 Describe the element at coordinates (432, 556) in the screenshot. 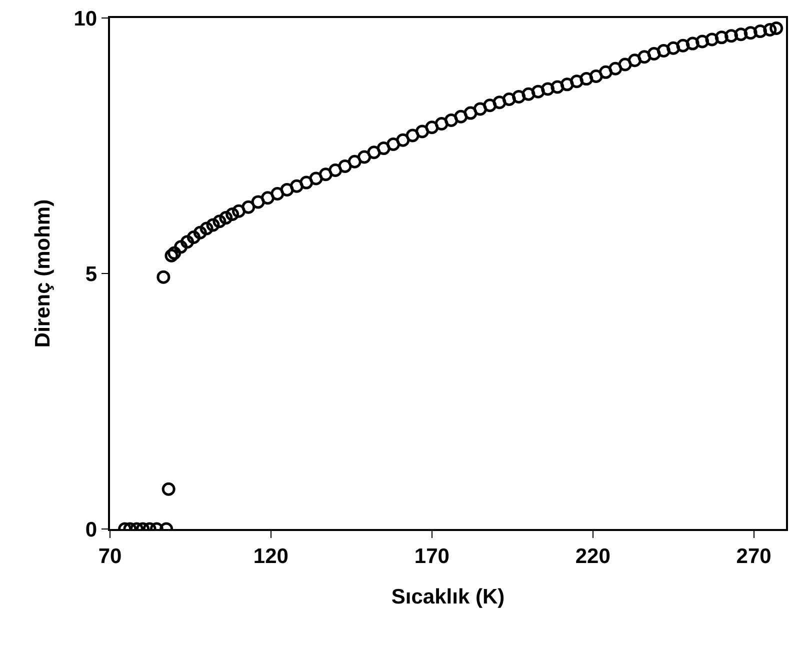

I see `x-tick-label: 170` at that location.